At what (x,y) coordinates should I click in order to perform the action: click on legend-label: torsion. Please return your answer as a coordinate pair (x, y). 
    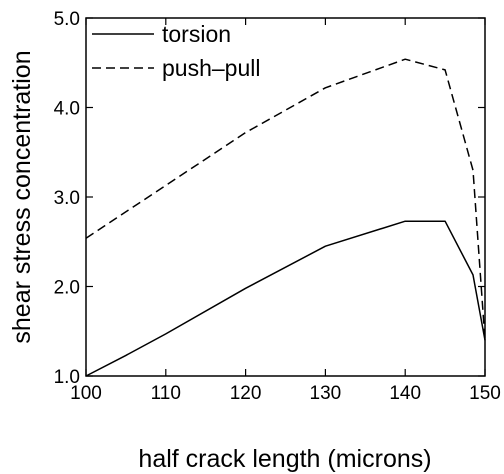
    Looking at the image, I should click on (196, 34).